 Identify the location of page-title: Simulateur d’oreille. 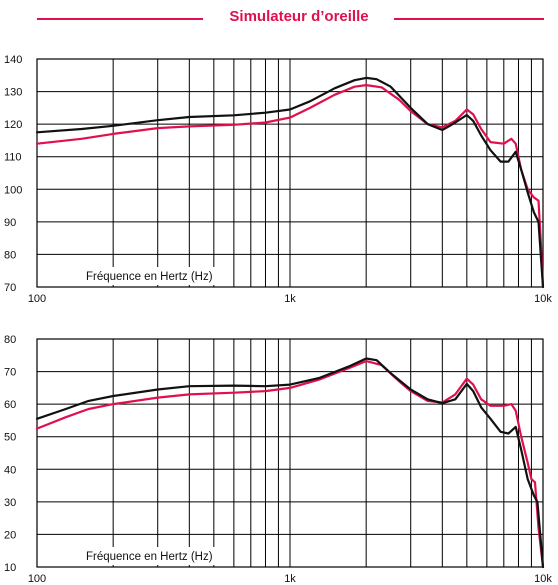
(299, 16).